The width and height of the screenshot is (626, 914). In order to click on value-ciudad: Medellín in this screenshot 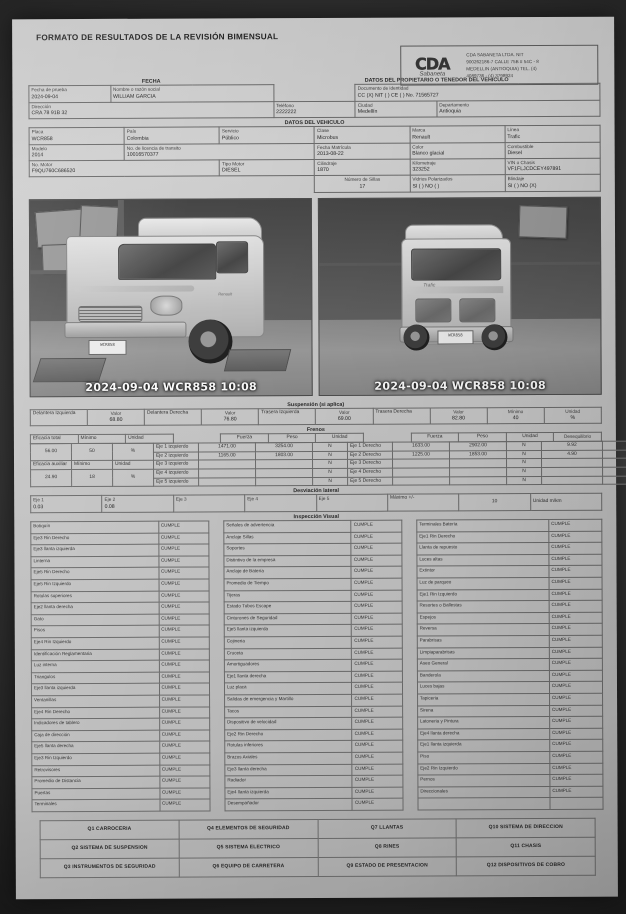, I will do `click(367, 111)`.